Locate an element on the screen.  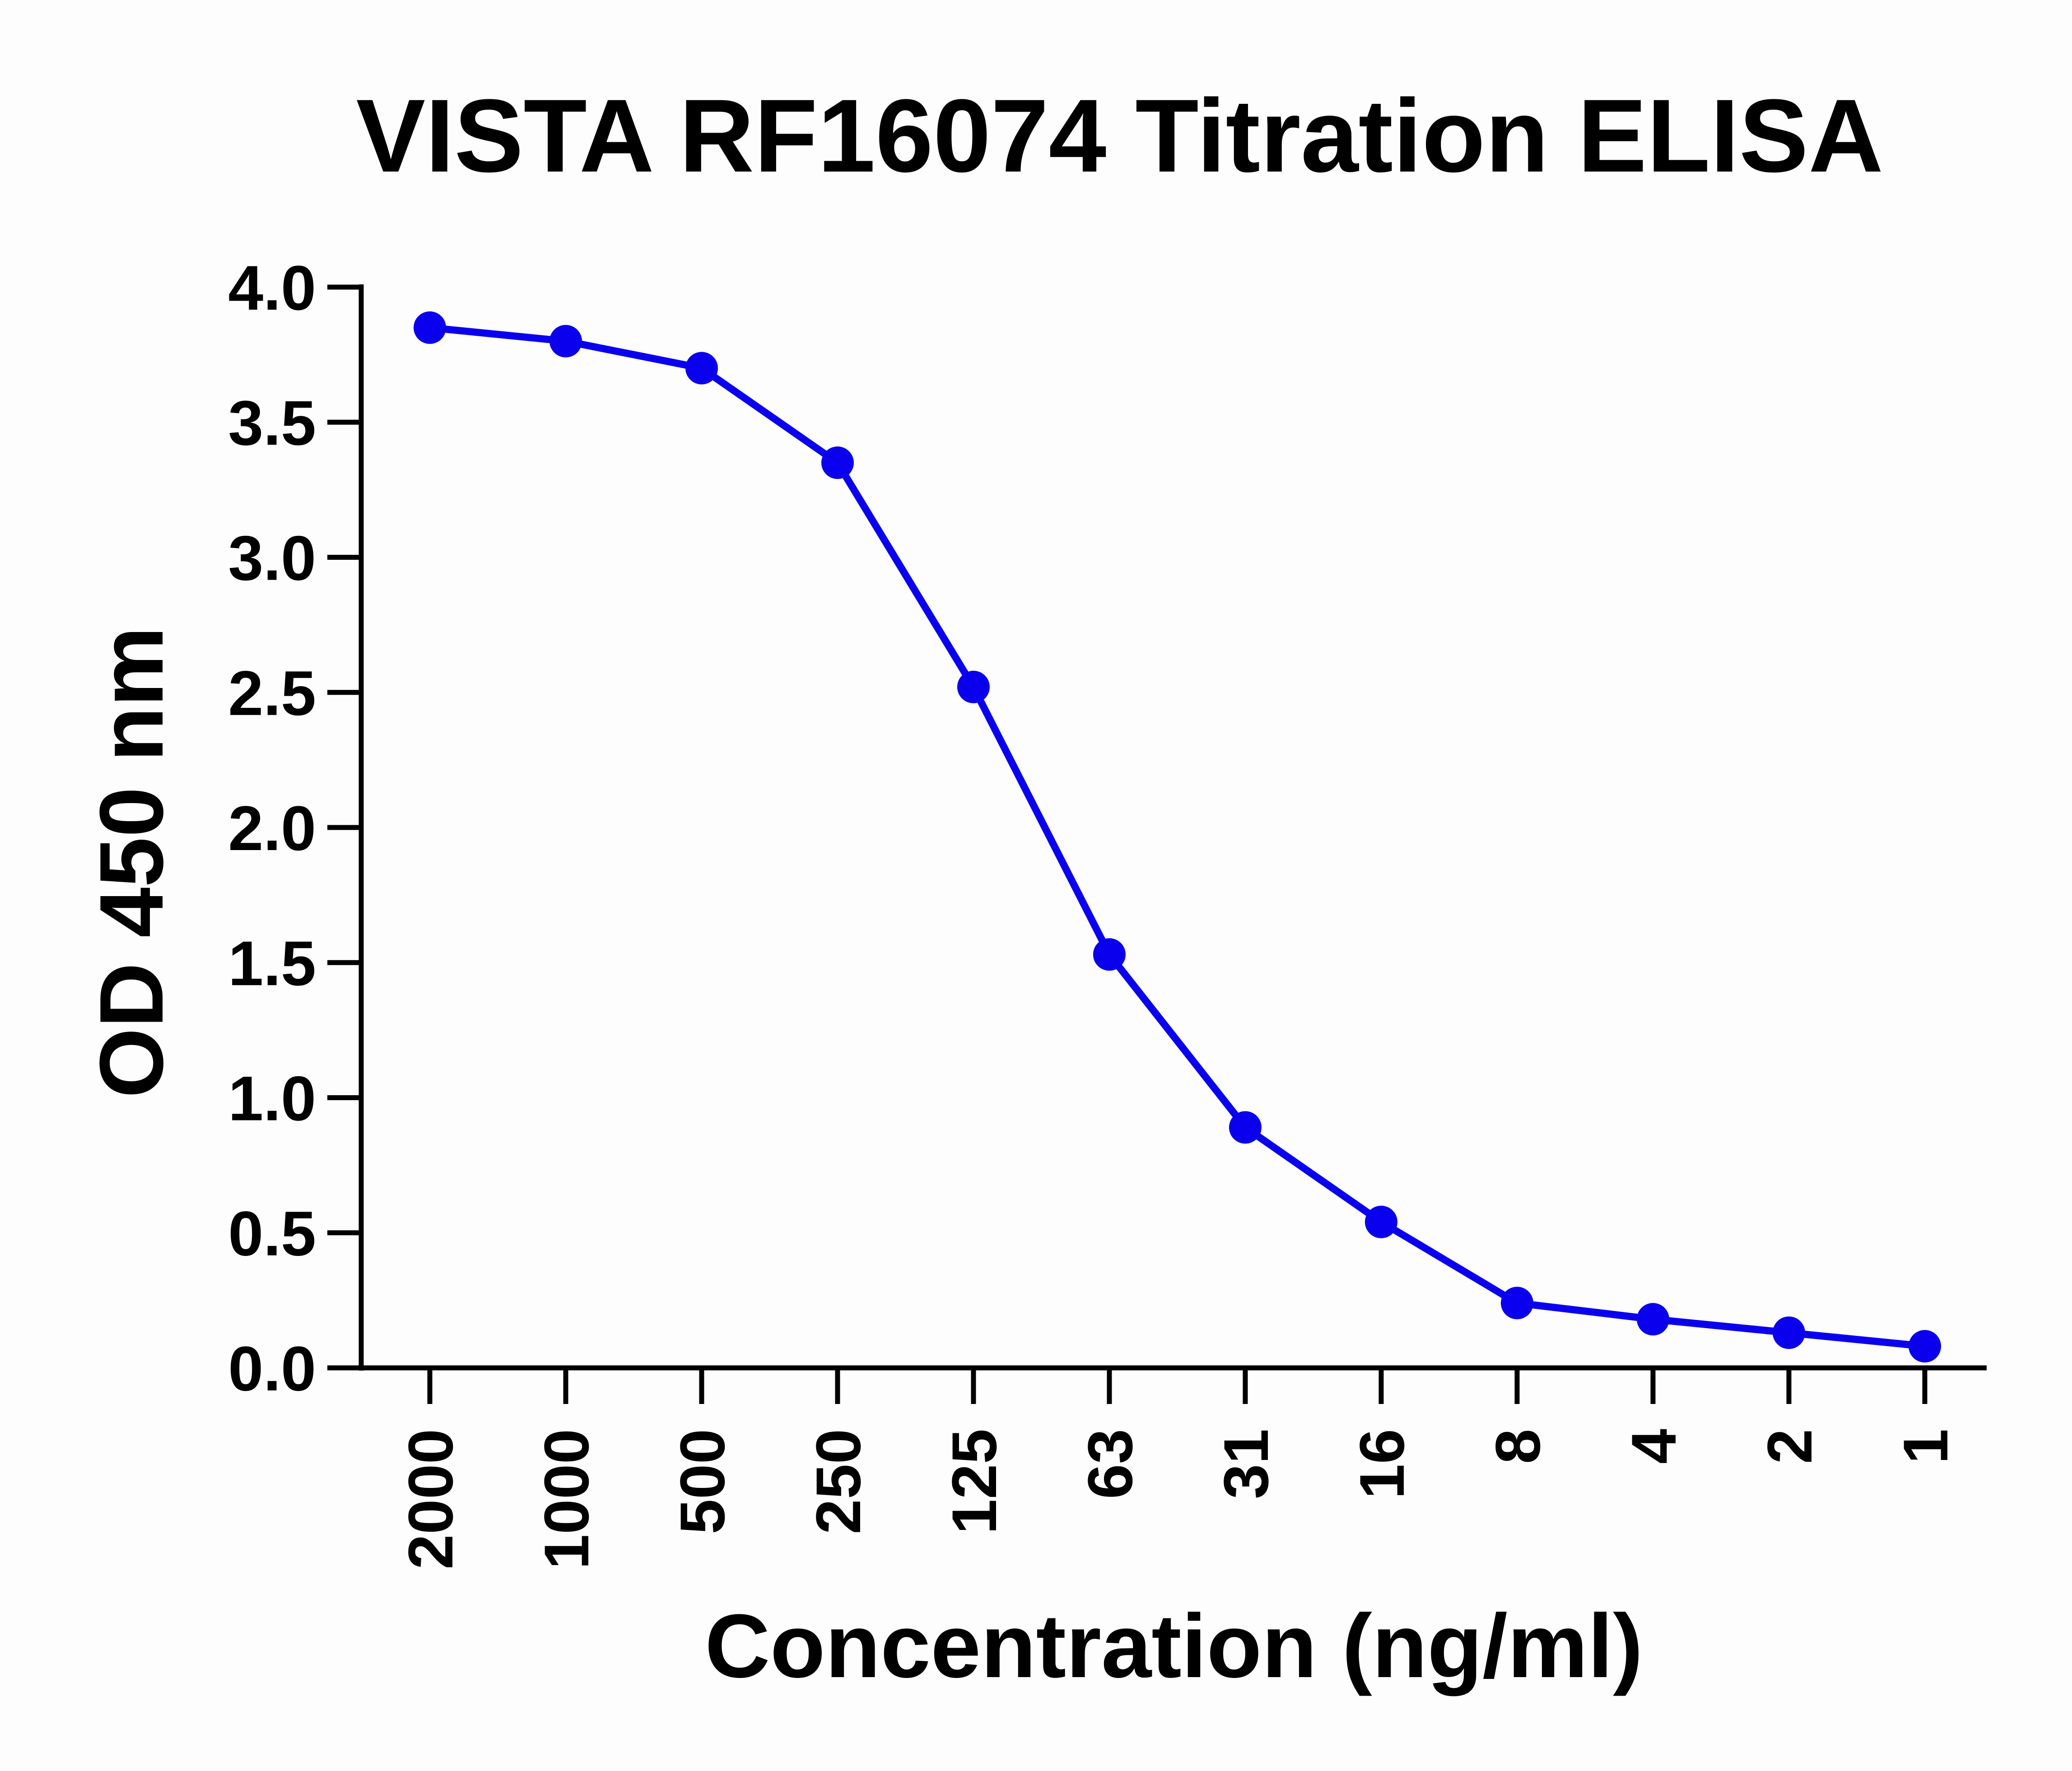
y-tick-label: 1.0 is located at coordinates (272, 1098).